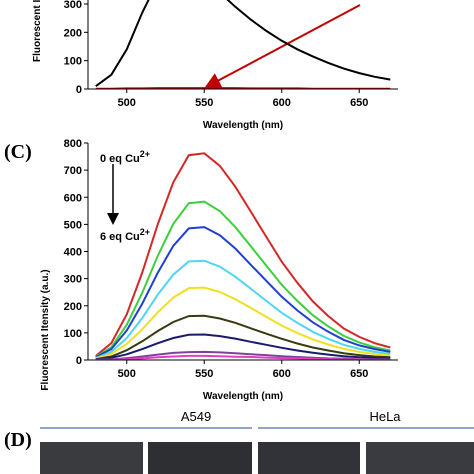  Describe the element at coordinates (385, 416) in the screenshot. I see `group-label: HeLa` at that location.